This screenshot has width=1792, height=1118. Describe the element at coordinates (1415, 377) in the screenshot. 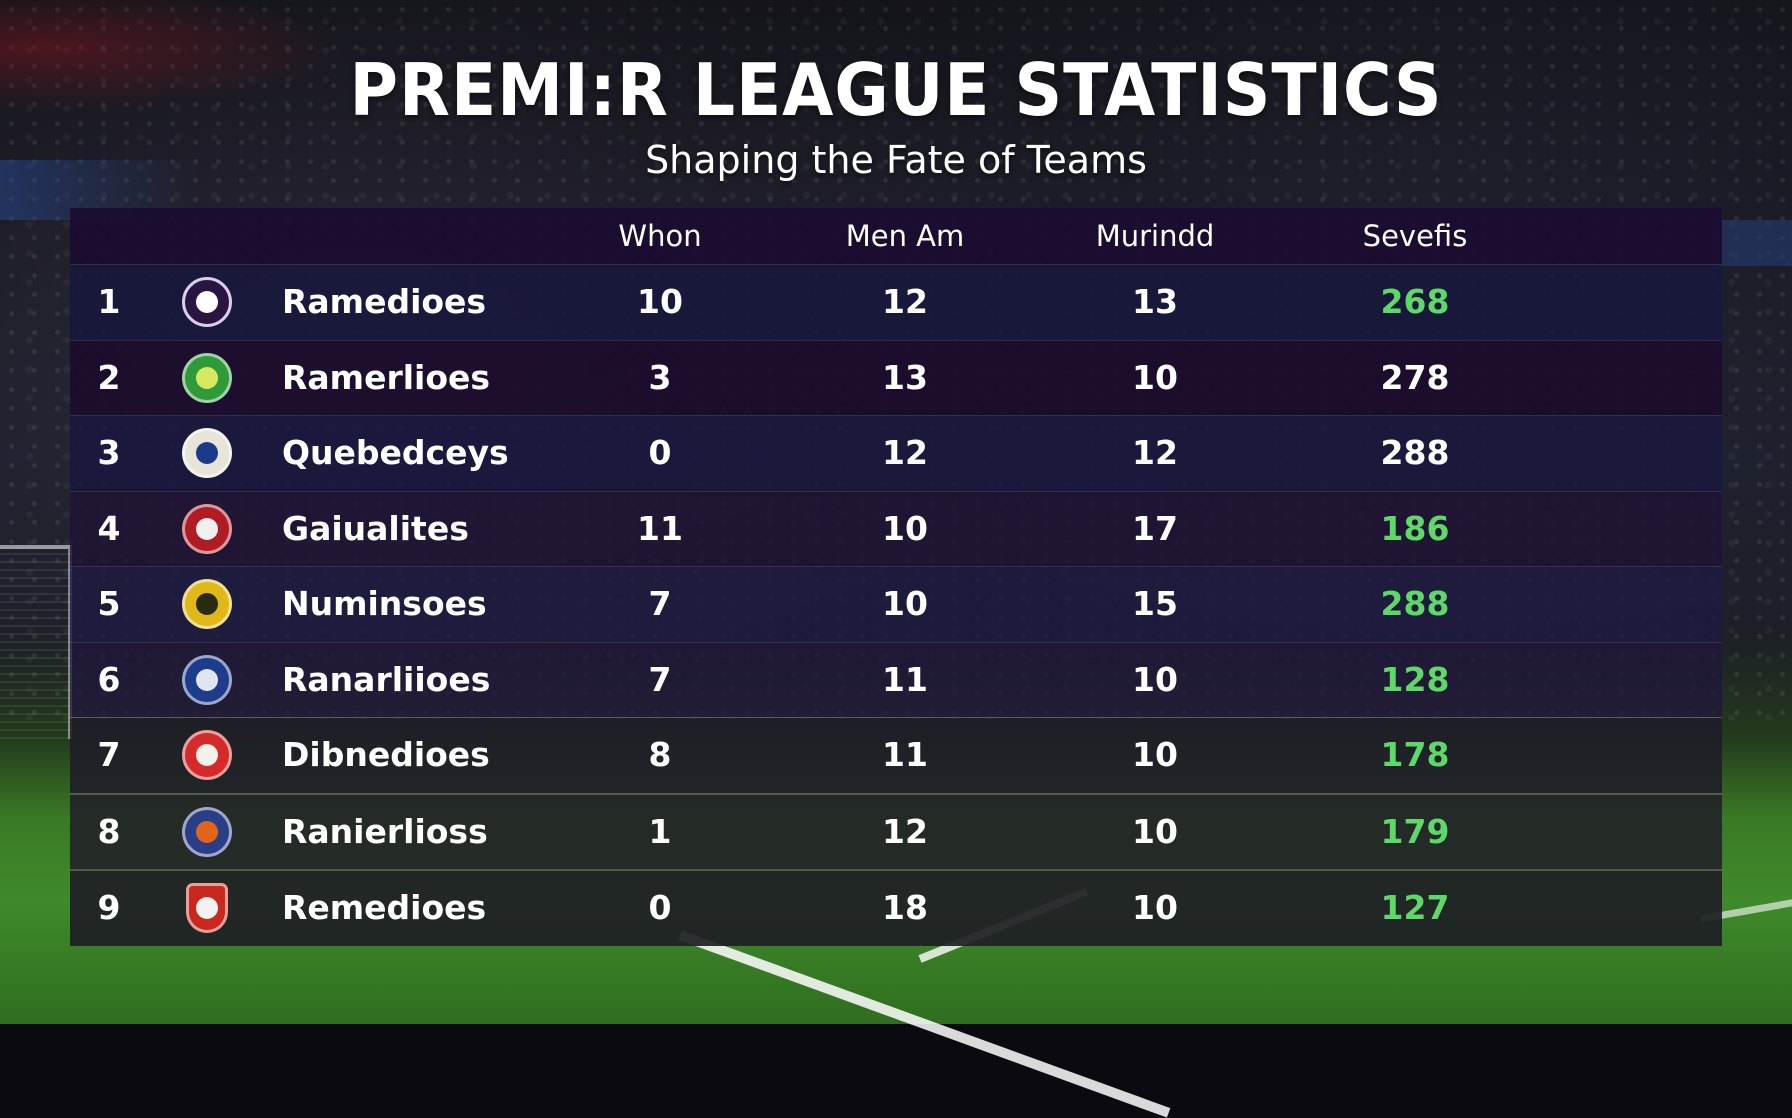

I see `sevefis-cell: 278` at that location.